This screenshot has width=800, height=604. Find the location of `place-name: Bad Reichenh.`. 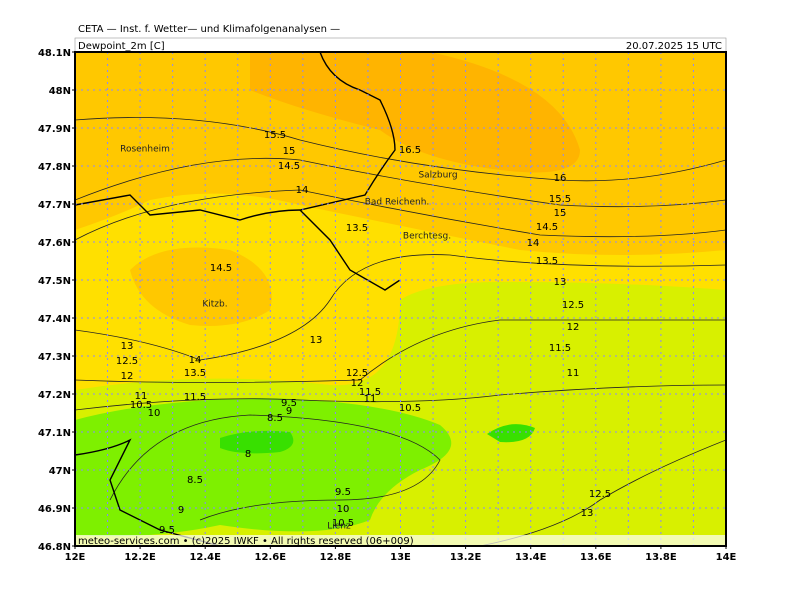

place-name: Bad Reichenh. is located at coordinates (397, 203).